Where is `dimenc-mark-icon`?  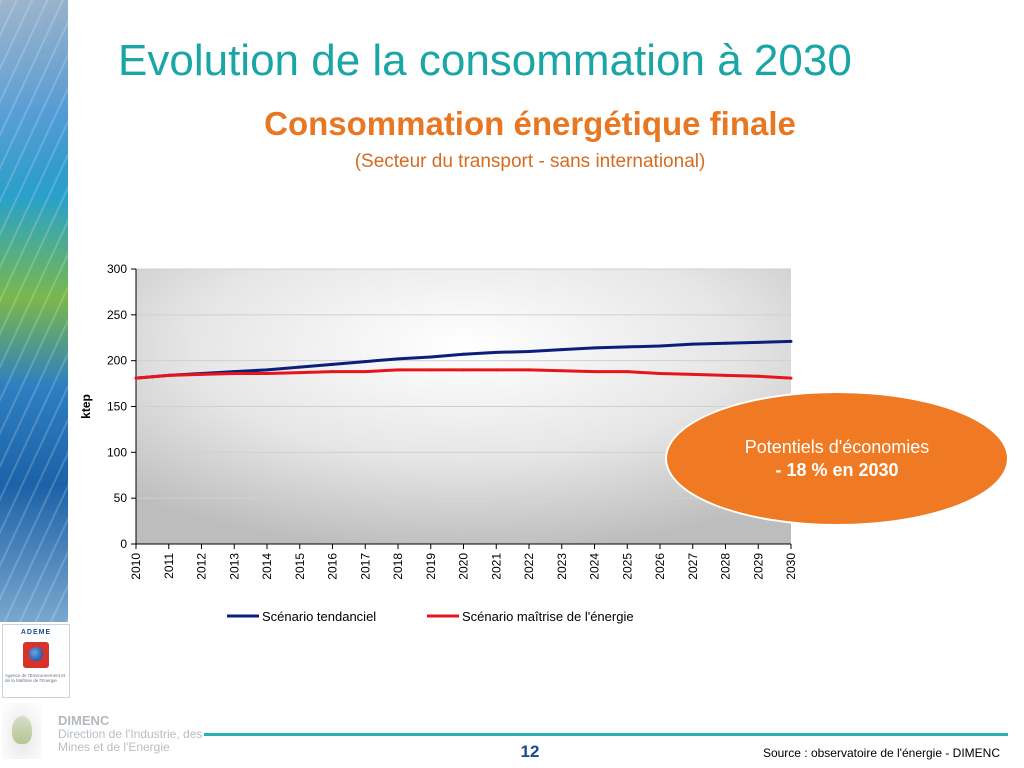
dimenc-mark-icon is located at coordinates (22, 730).